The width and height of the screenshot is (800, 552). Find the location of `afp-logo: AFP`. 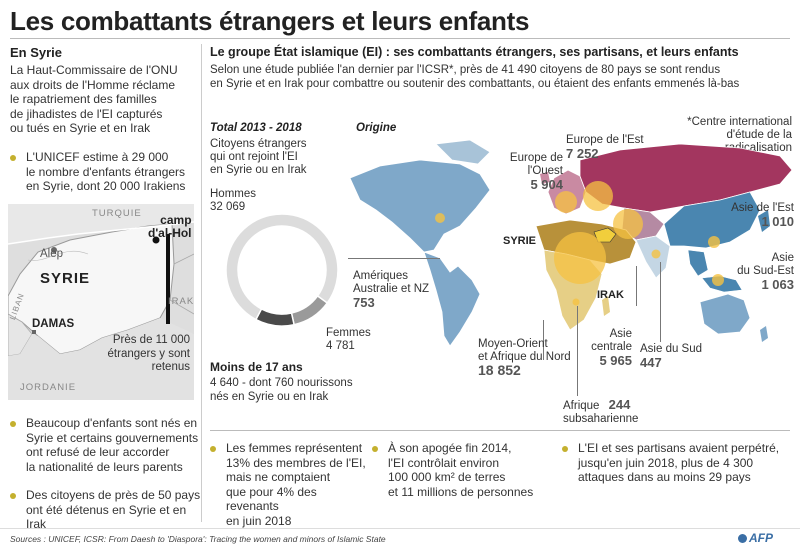

afp-logo: AFP is located at coordinates (755, 538).